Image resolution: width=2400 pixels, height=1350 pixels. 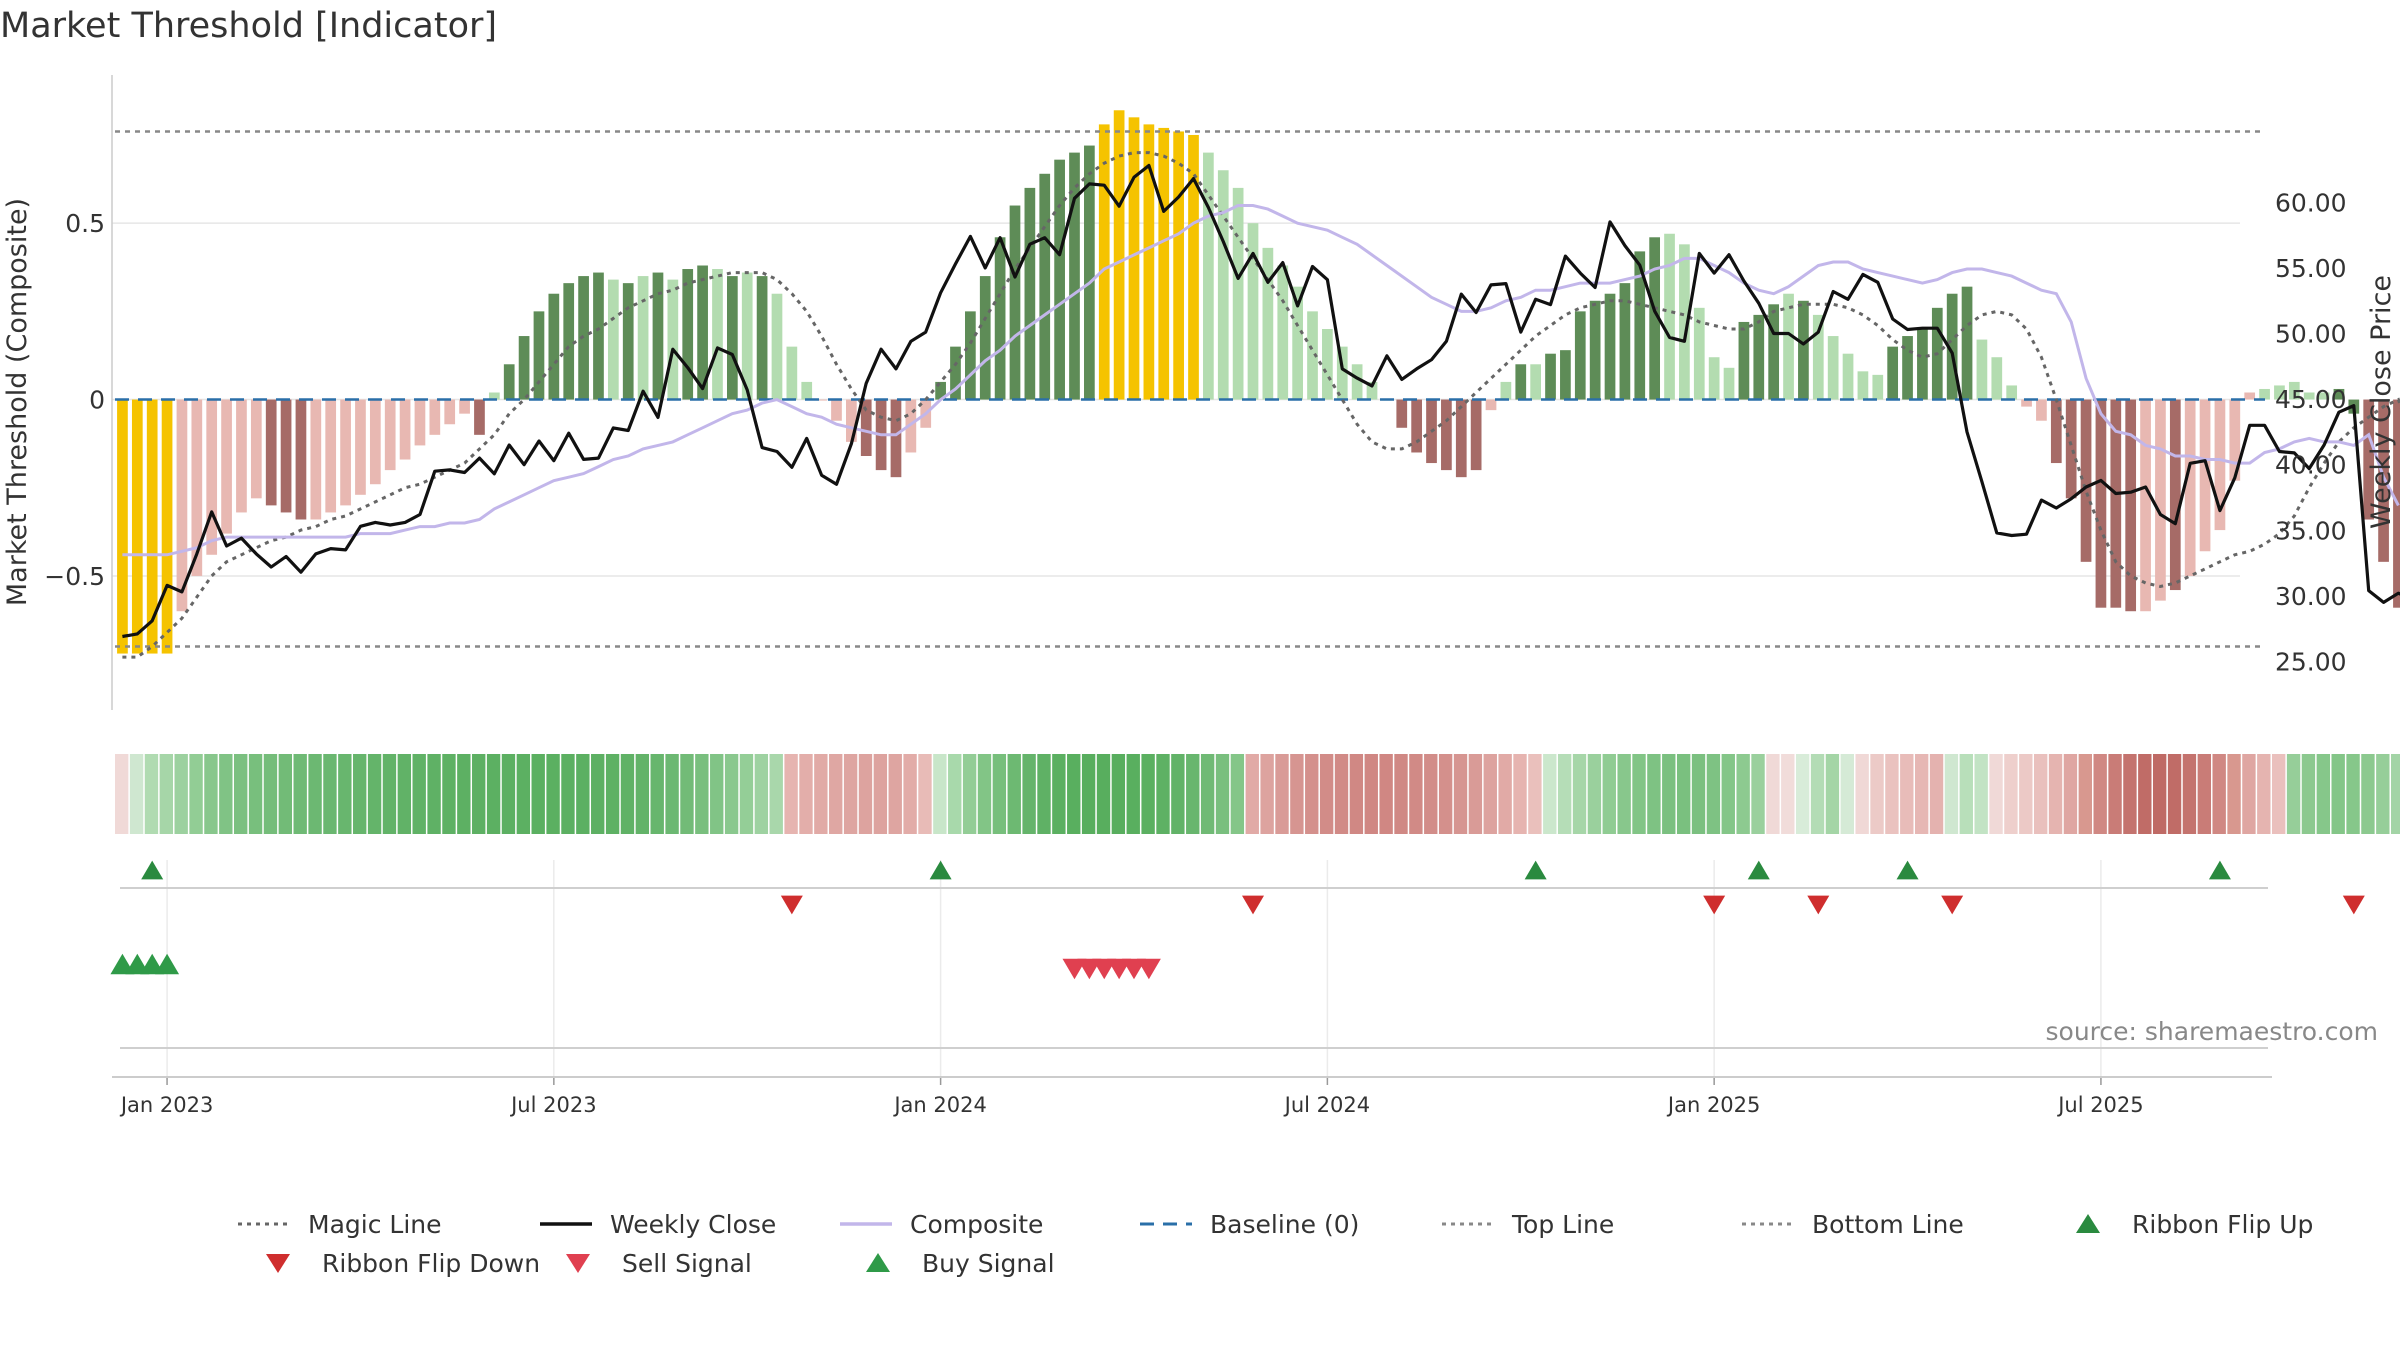 I want to click on ribbon-layer, so click(x=1257, y=794).